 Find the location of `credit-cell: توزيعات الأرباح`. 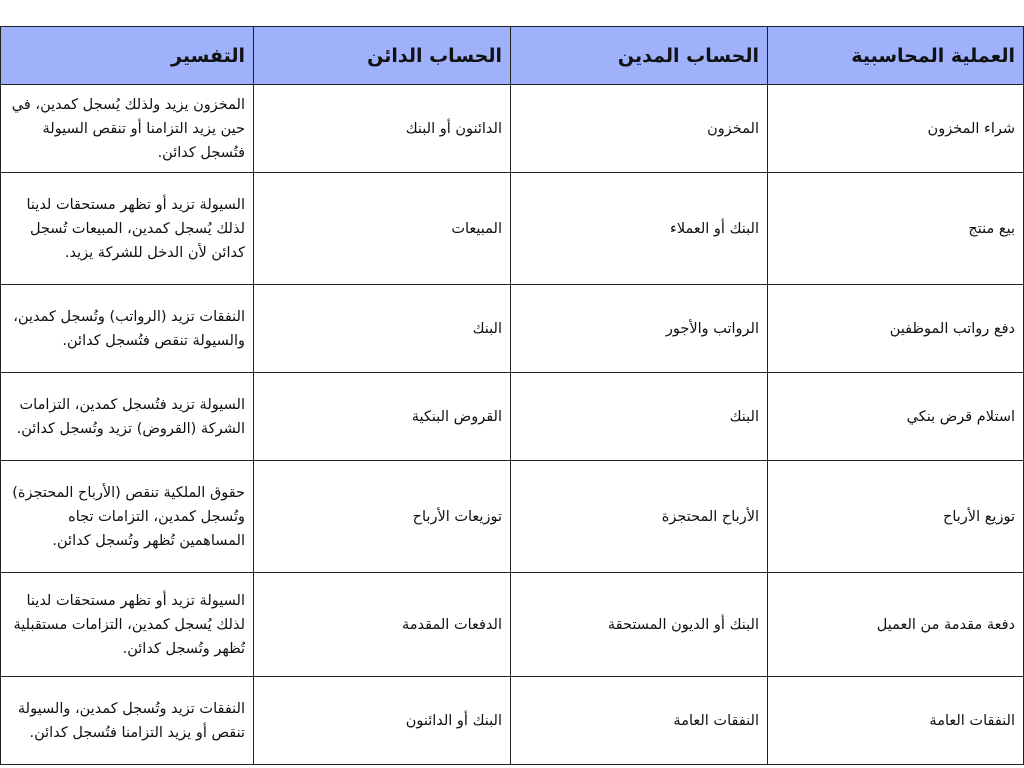

credit-cell: توزيعات الأرباح is located at coordinates (382, 516).